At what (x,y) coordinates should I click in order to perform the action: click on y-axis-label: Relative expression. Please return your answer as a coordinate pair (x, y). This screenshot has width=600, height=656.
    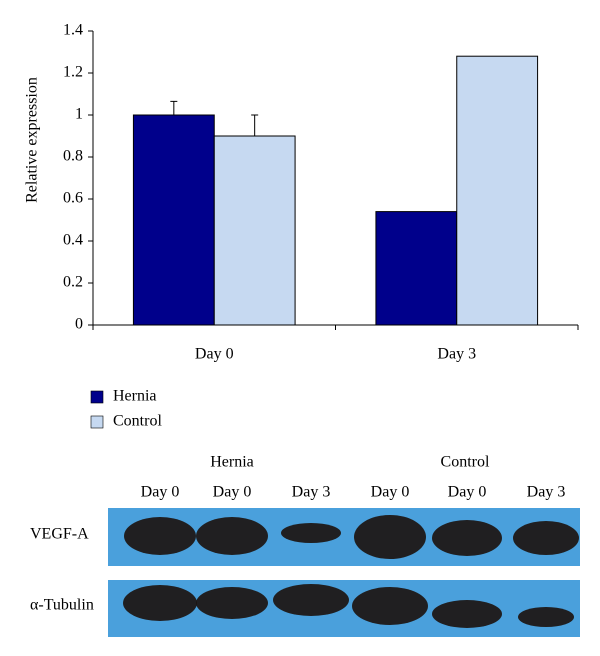
    Looking at the image, I should click on (32, 140).